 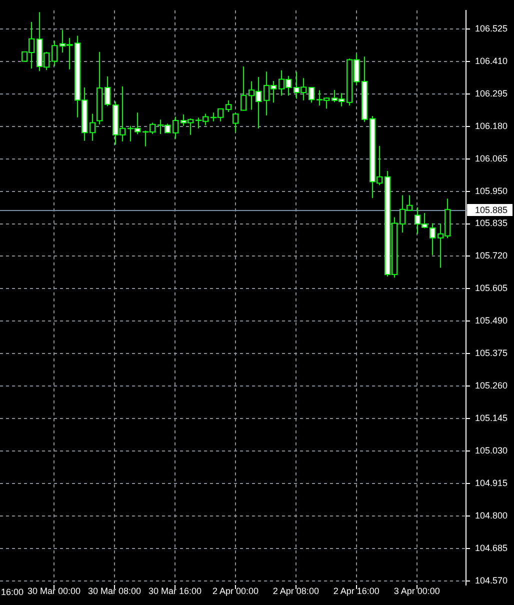 I want to click on ref-line-label: 105.885, so click(x=491, y=209).